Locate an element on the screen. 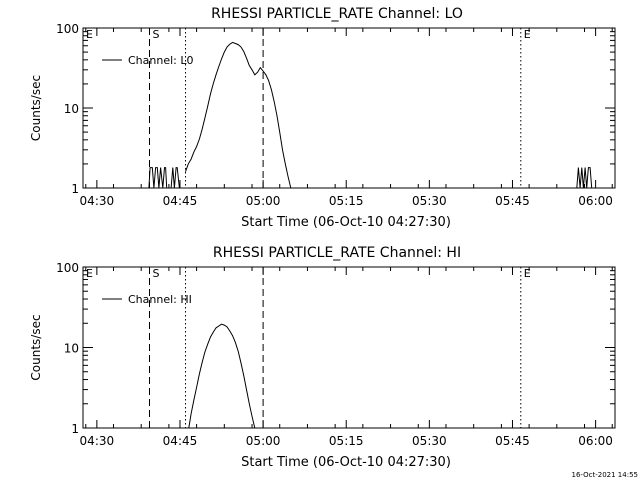 Image resolution: width=640 pixels, height=480 pixels. chart-title: RHESSI PARTICLE_RATE Channel: LO is located at coordinates (337, 14).